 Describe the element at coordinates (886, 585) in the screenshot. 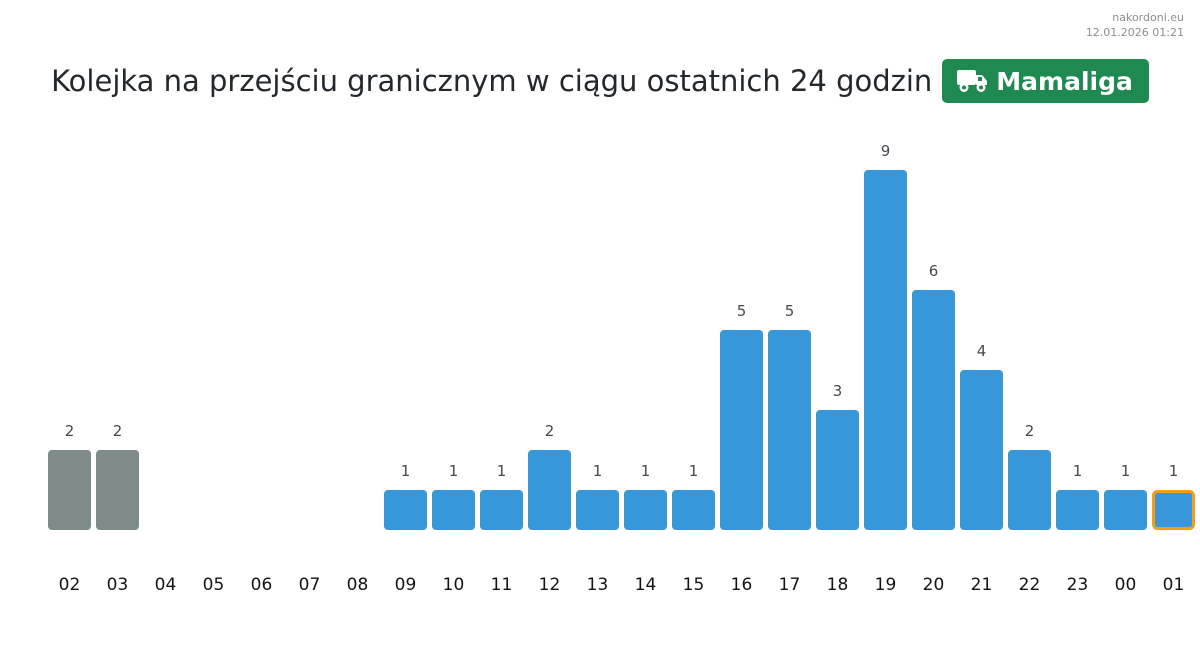

I see `tick-label-19: 19` at that location.